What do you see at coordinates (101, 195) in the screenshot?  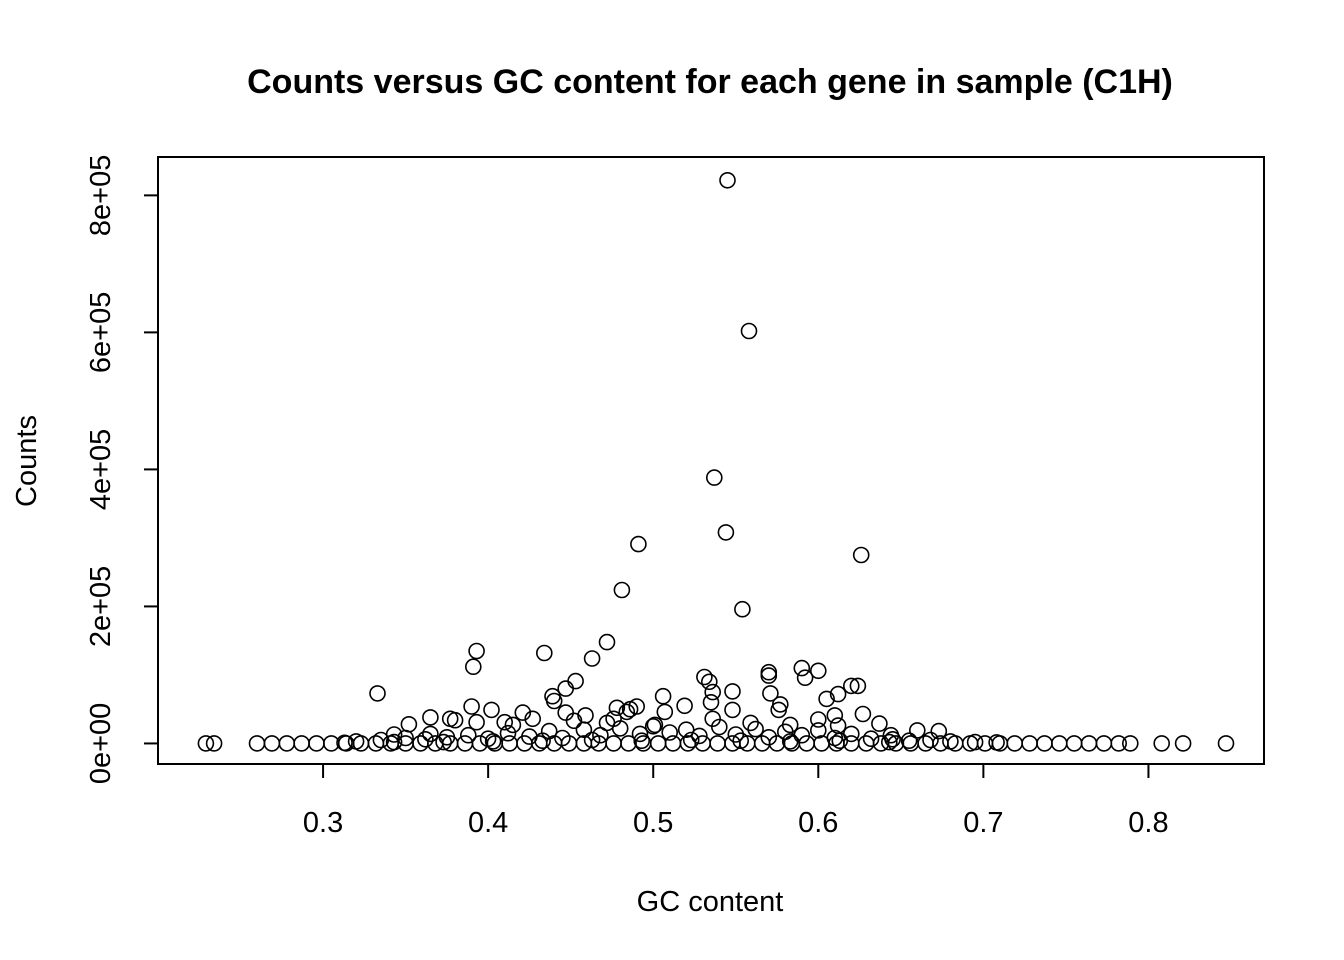 I see `y-tick-label: 8e+05` at bounding box center [101, 195].